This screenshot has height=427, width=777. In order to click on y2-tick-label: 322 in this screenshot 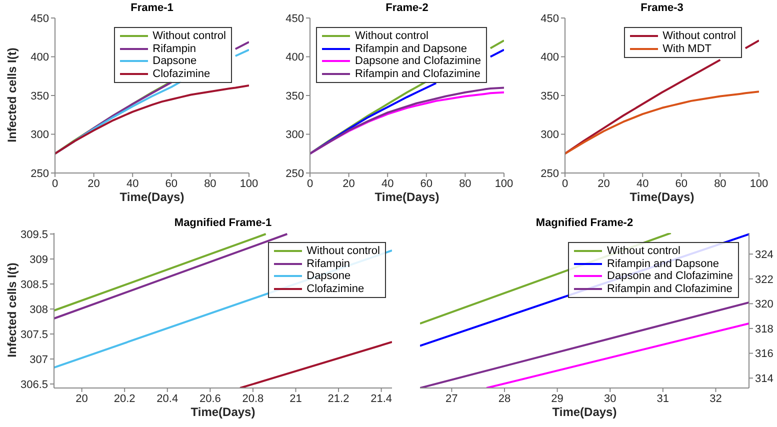, I will do `click(764, 280)`.